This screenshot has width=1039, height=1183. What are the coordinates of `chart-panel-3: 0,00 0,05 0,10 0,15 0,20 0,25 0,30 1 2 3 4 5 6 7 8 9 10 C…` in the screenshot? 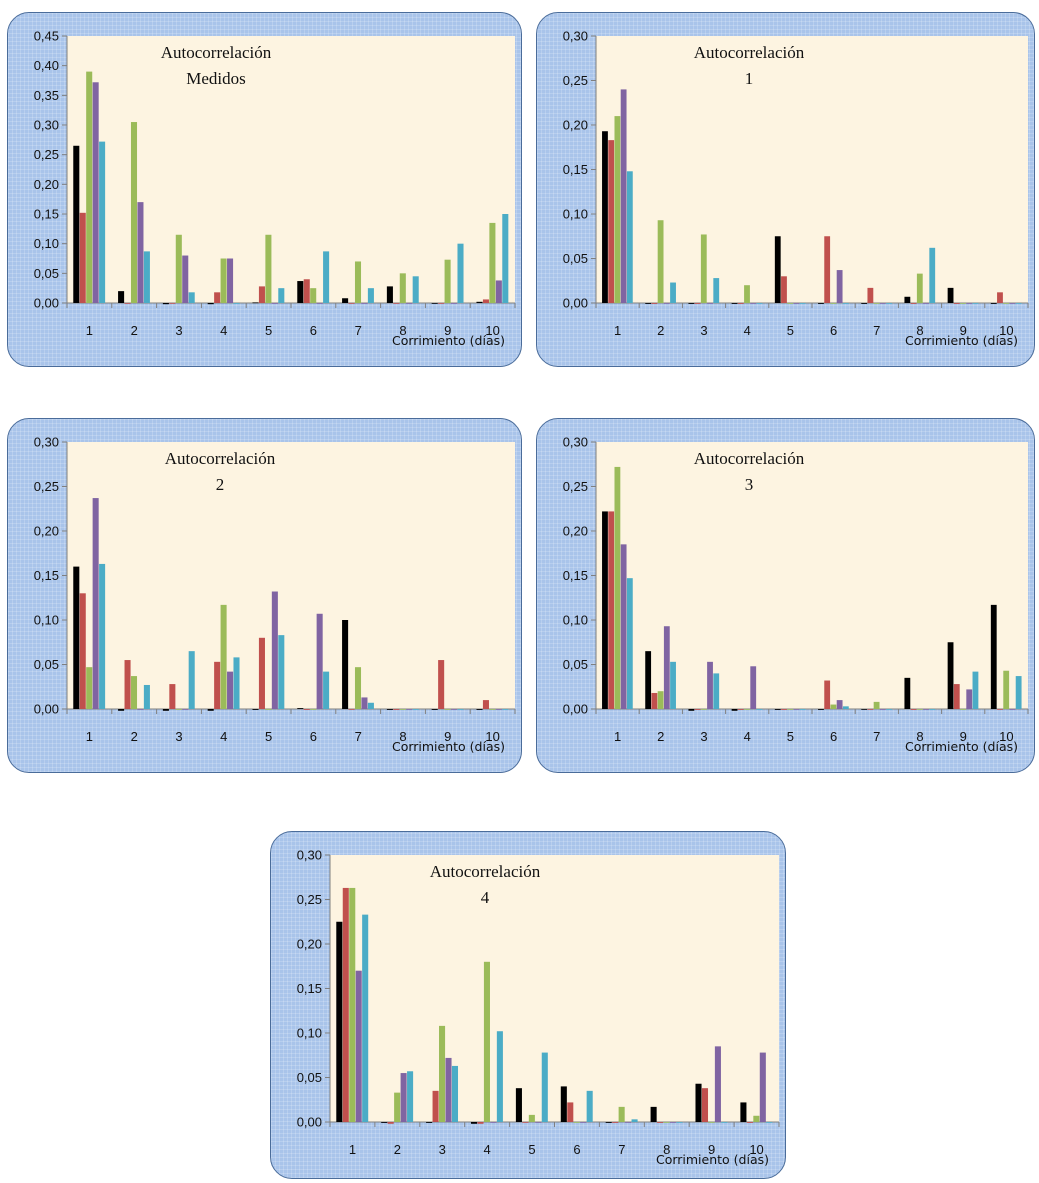 It's located at (785, 595).